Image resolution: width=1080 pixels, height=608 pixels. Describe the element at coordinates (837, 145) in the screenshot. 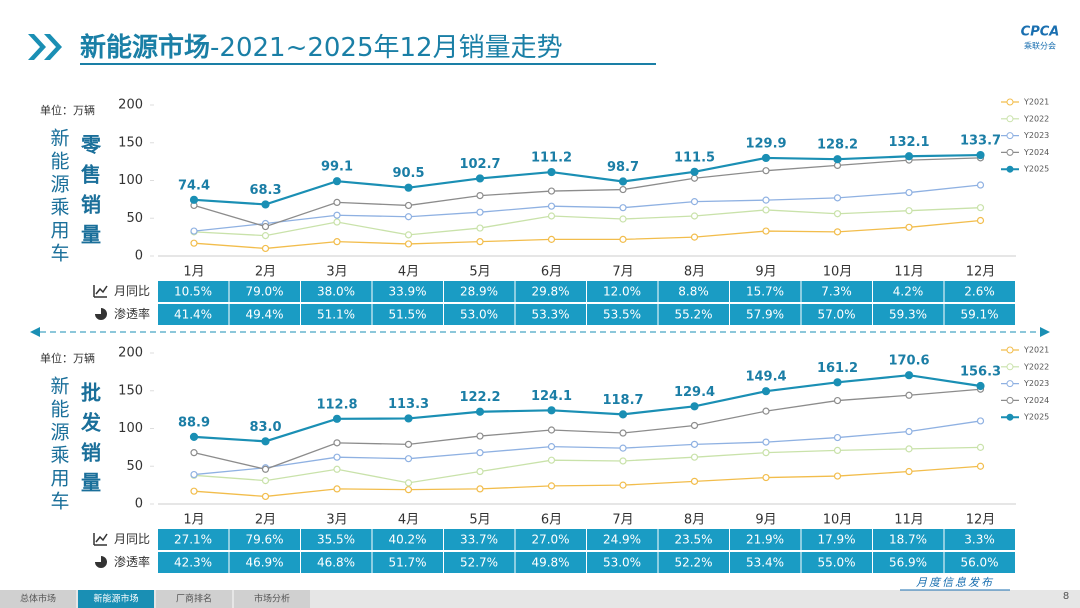

I see `value-label: 128.2` at that location.